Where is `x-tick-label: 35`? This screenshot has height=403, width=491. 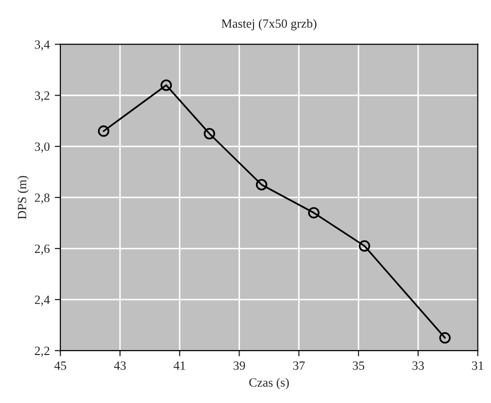 x-tick-label: 35 is located at coordinates (358, 365).